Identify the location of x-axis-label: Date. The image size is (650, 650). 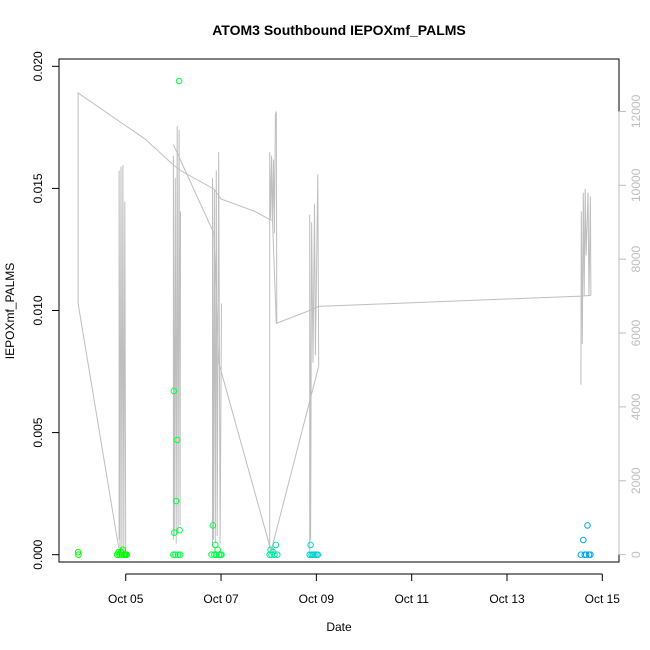
(339, 627).